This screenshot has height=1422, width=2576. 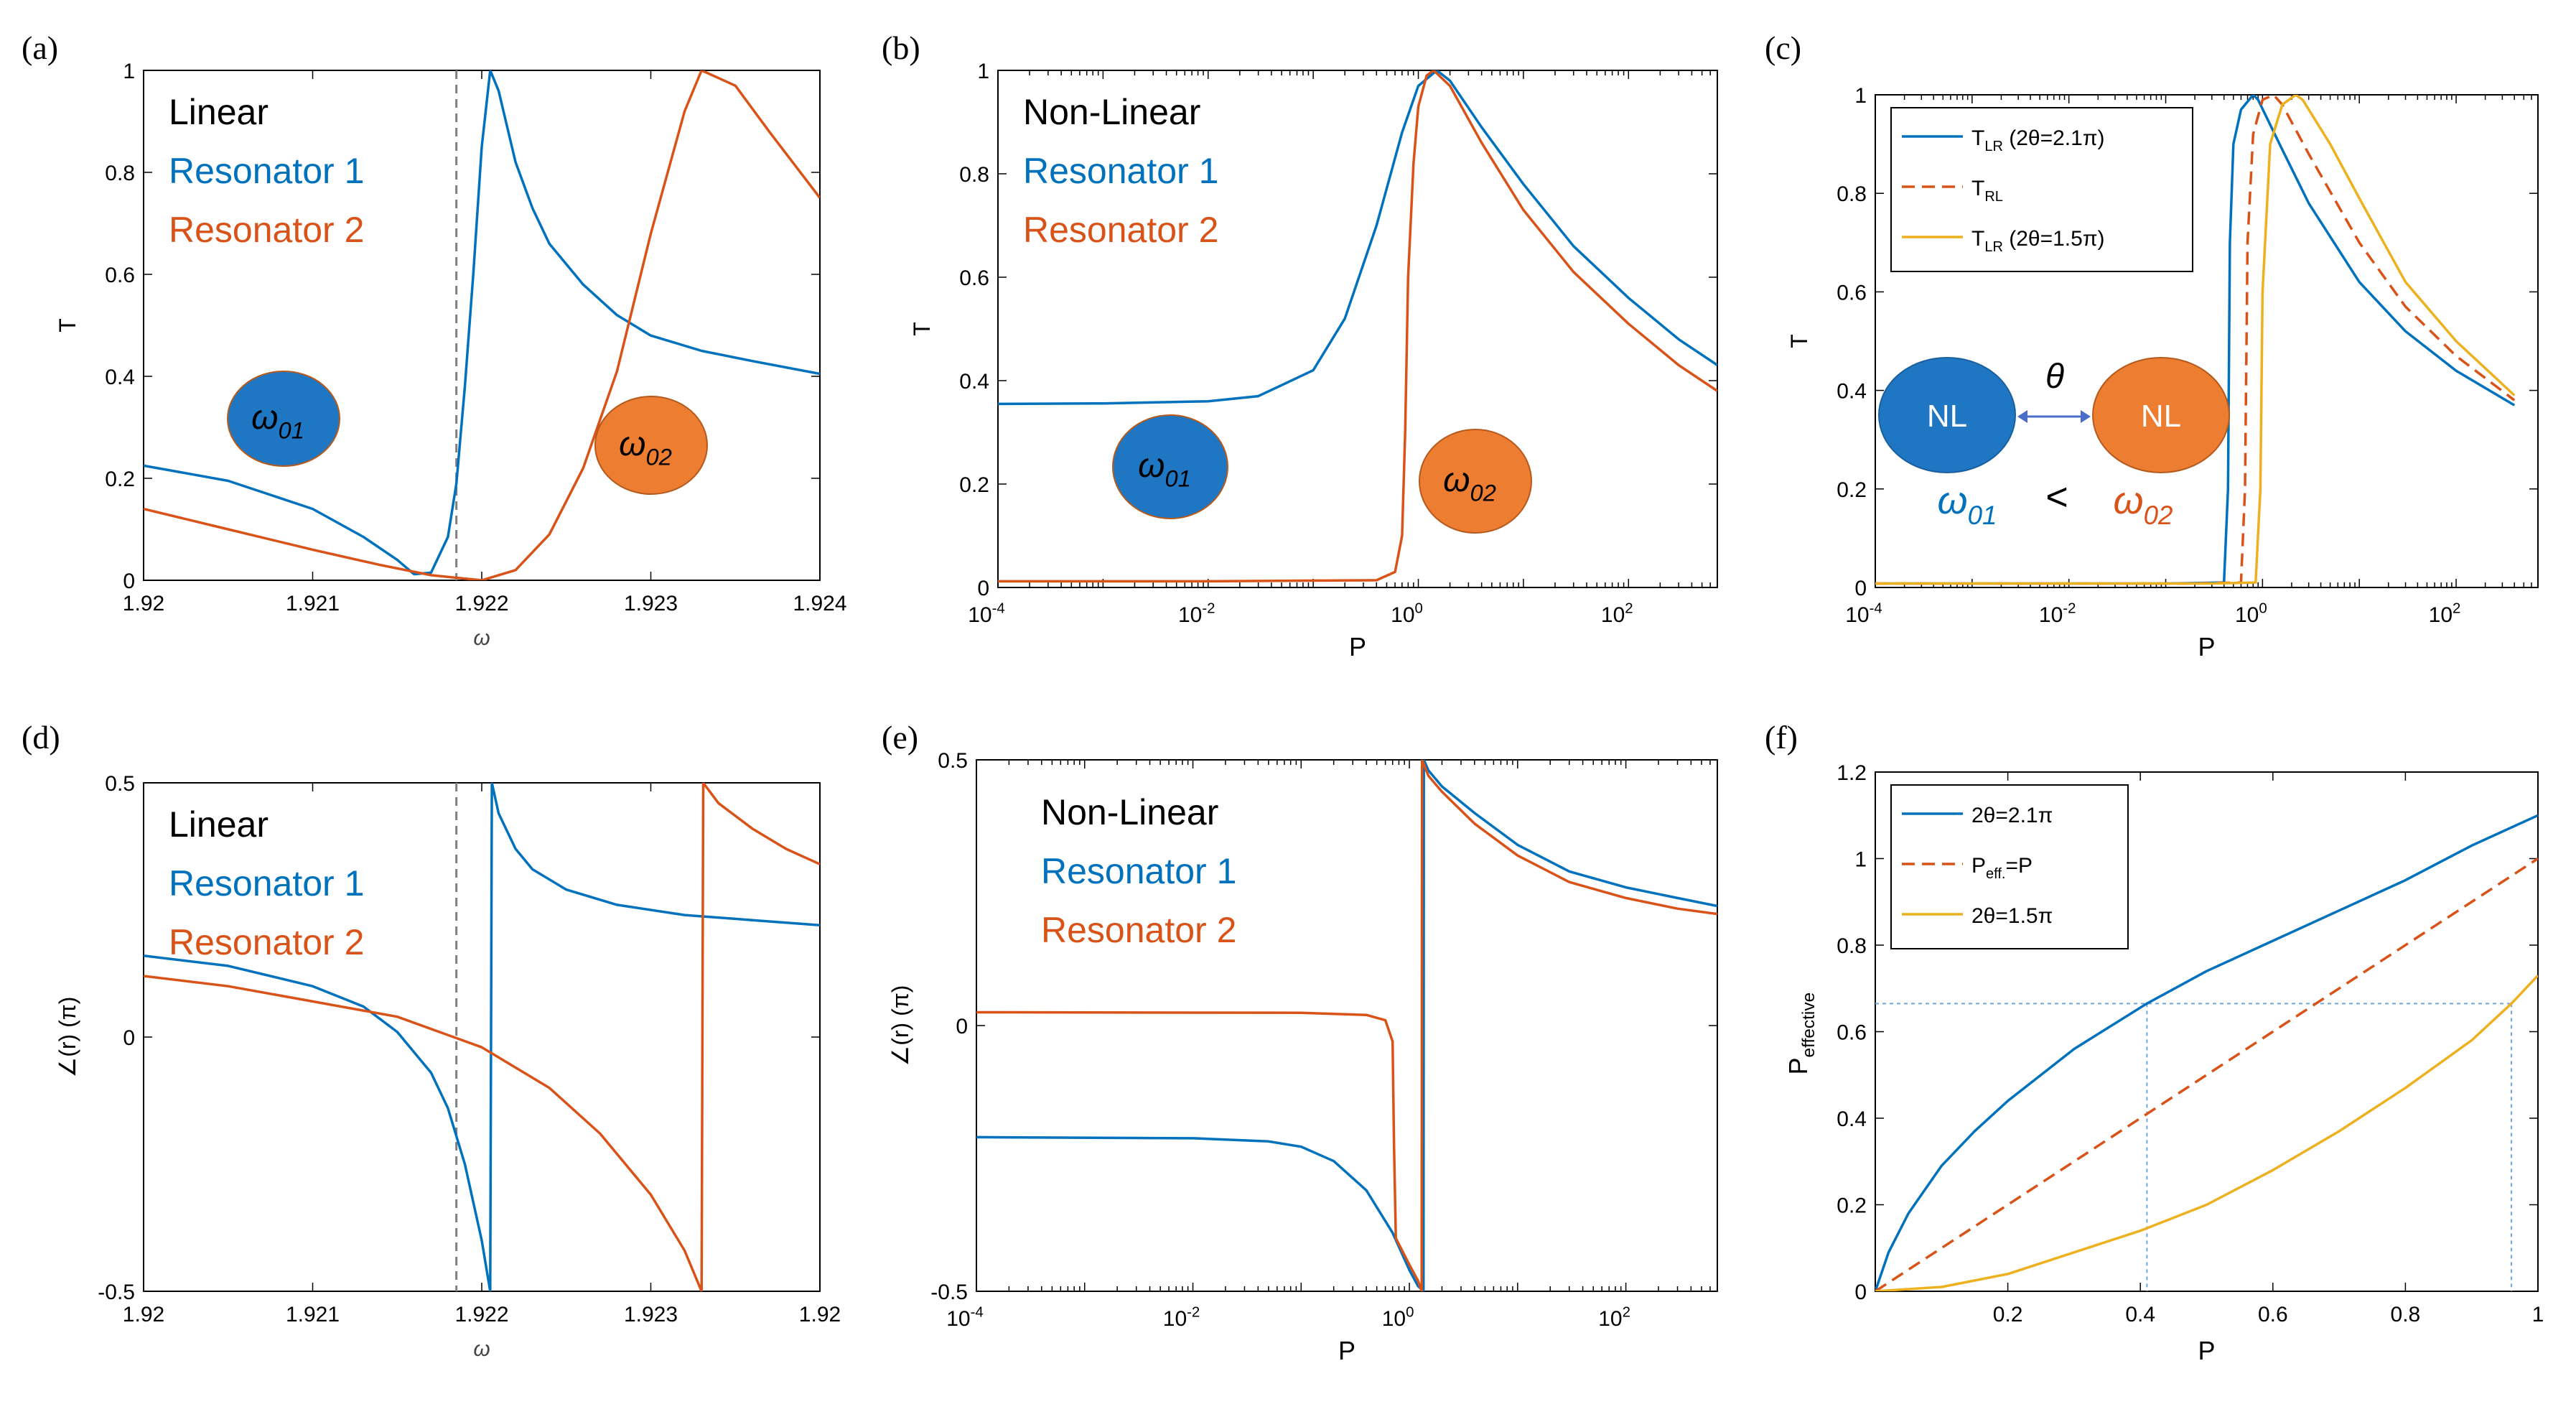 I want to click on panel-label: (d), so click(x=41, y=737).